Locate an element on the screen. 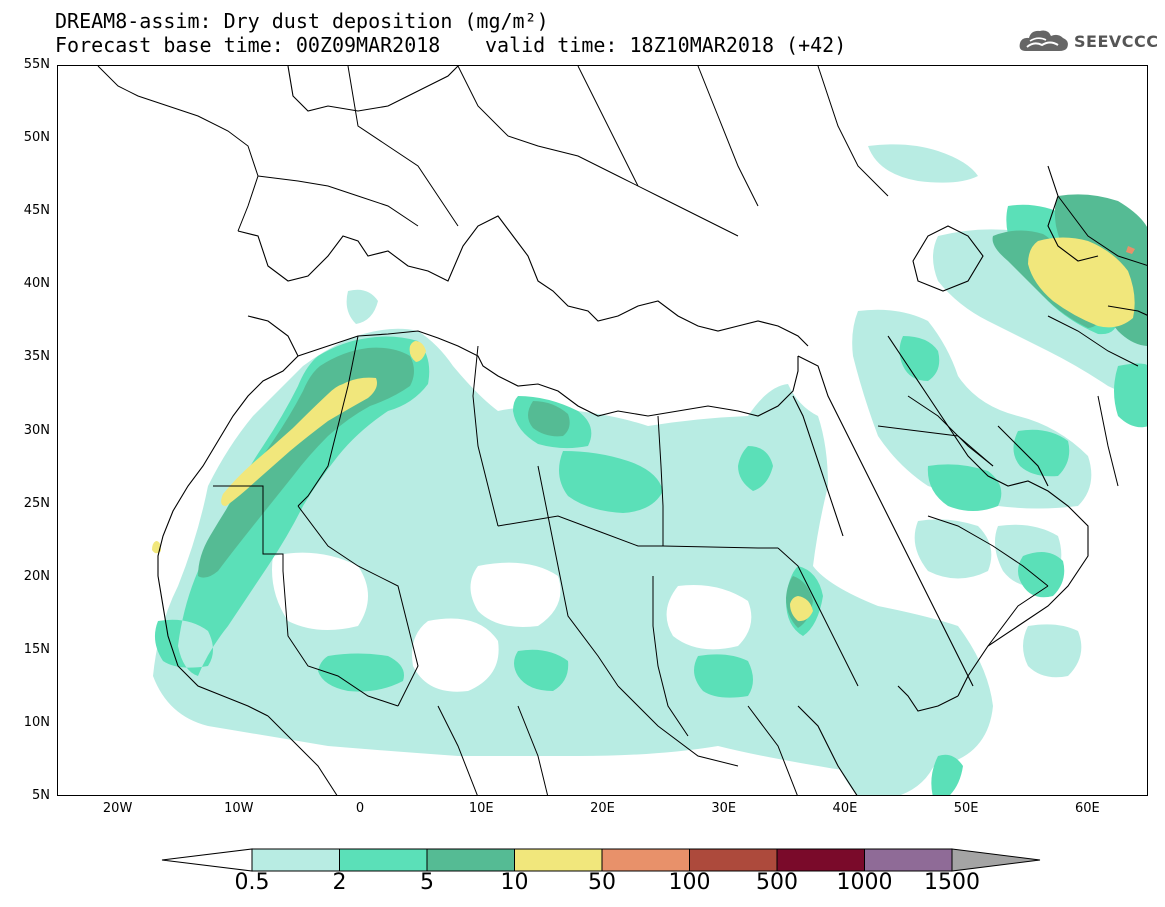 The height and width of the screenshot is (907, 1165). lon-label: 10W is located at coordinates (239, 808).